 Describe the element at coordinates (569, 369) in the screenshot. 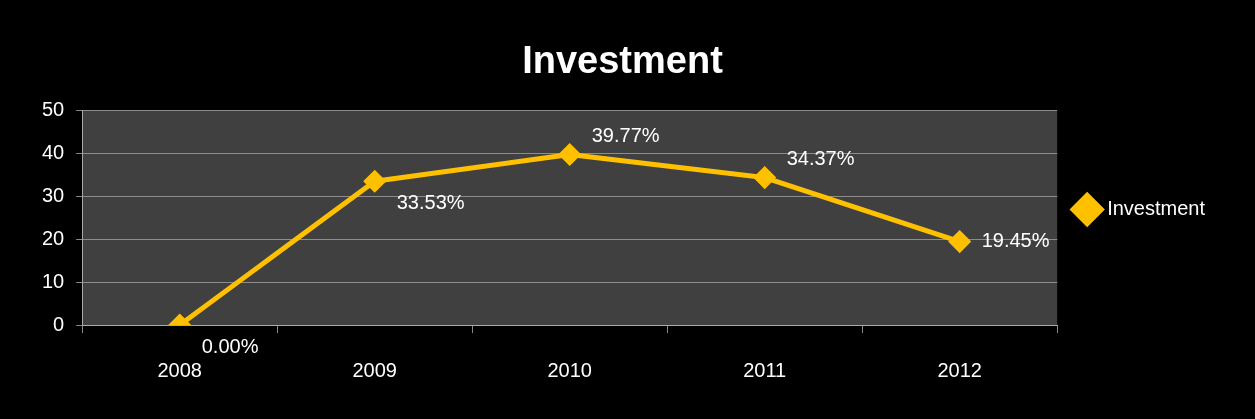

I see `x-tick-label: 2010` at that location.